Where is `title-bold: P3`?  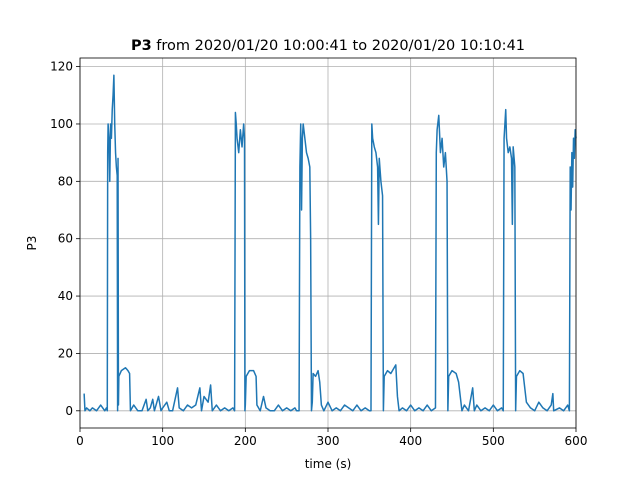
title-bold: P3 is located at coordinates (141, 46).